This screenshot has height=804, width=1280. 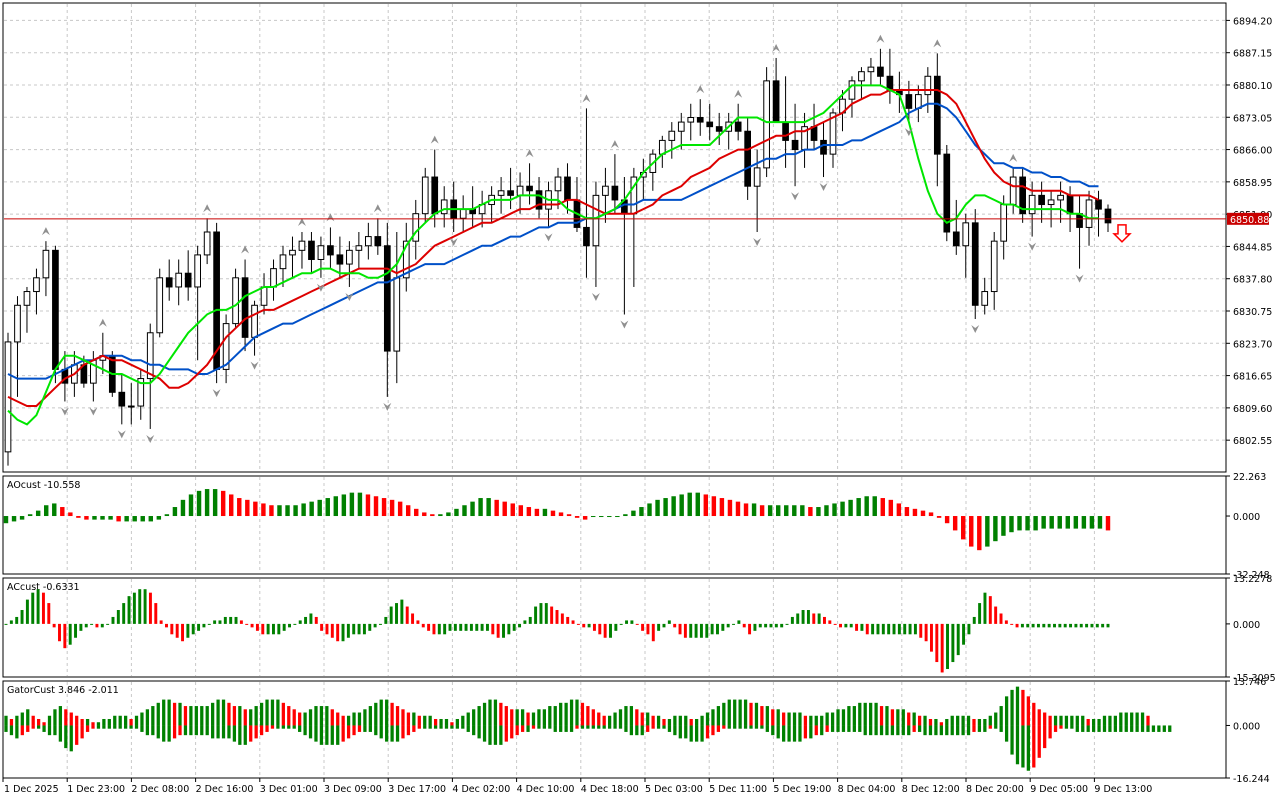 What do you see at coordinates (43, 587) in the screenshot?
I see `indicator-label: ACcust -0.6331` at bounding box center [43, 587].